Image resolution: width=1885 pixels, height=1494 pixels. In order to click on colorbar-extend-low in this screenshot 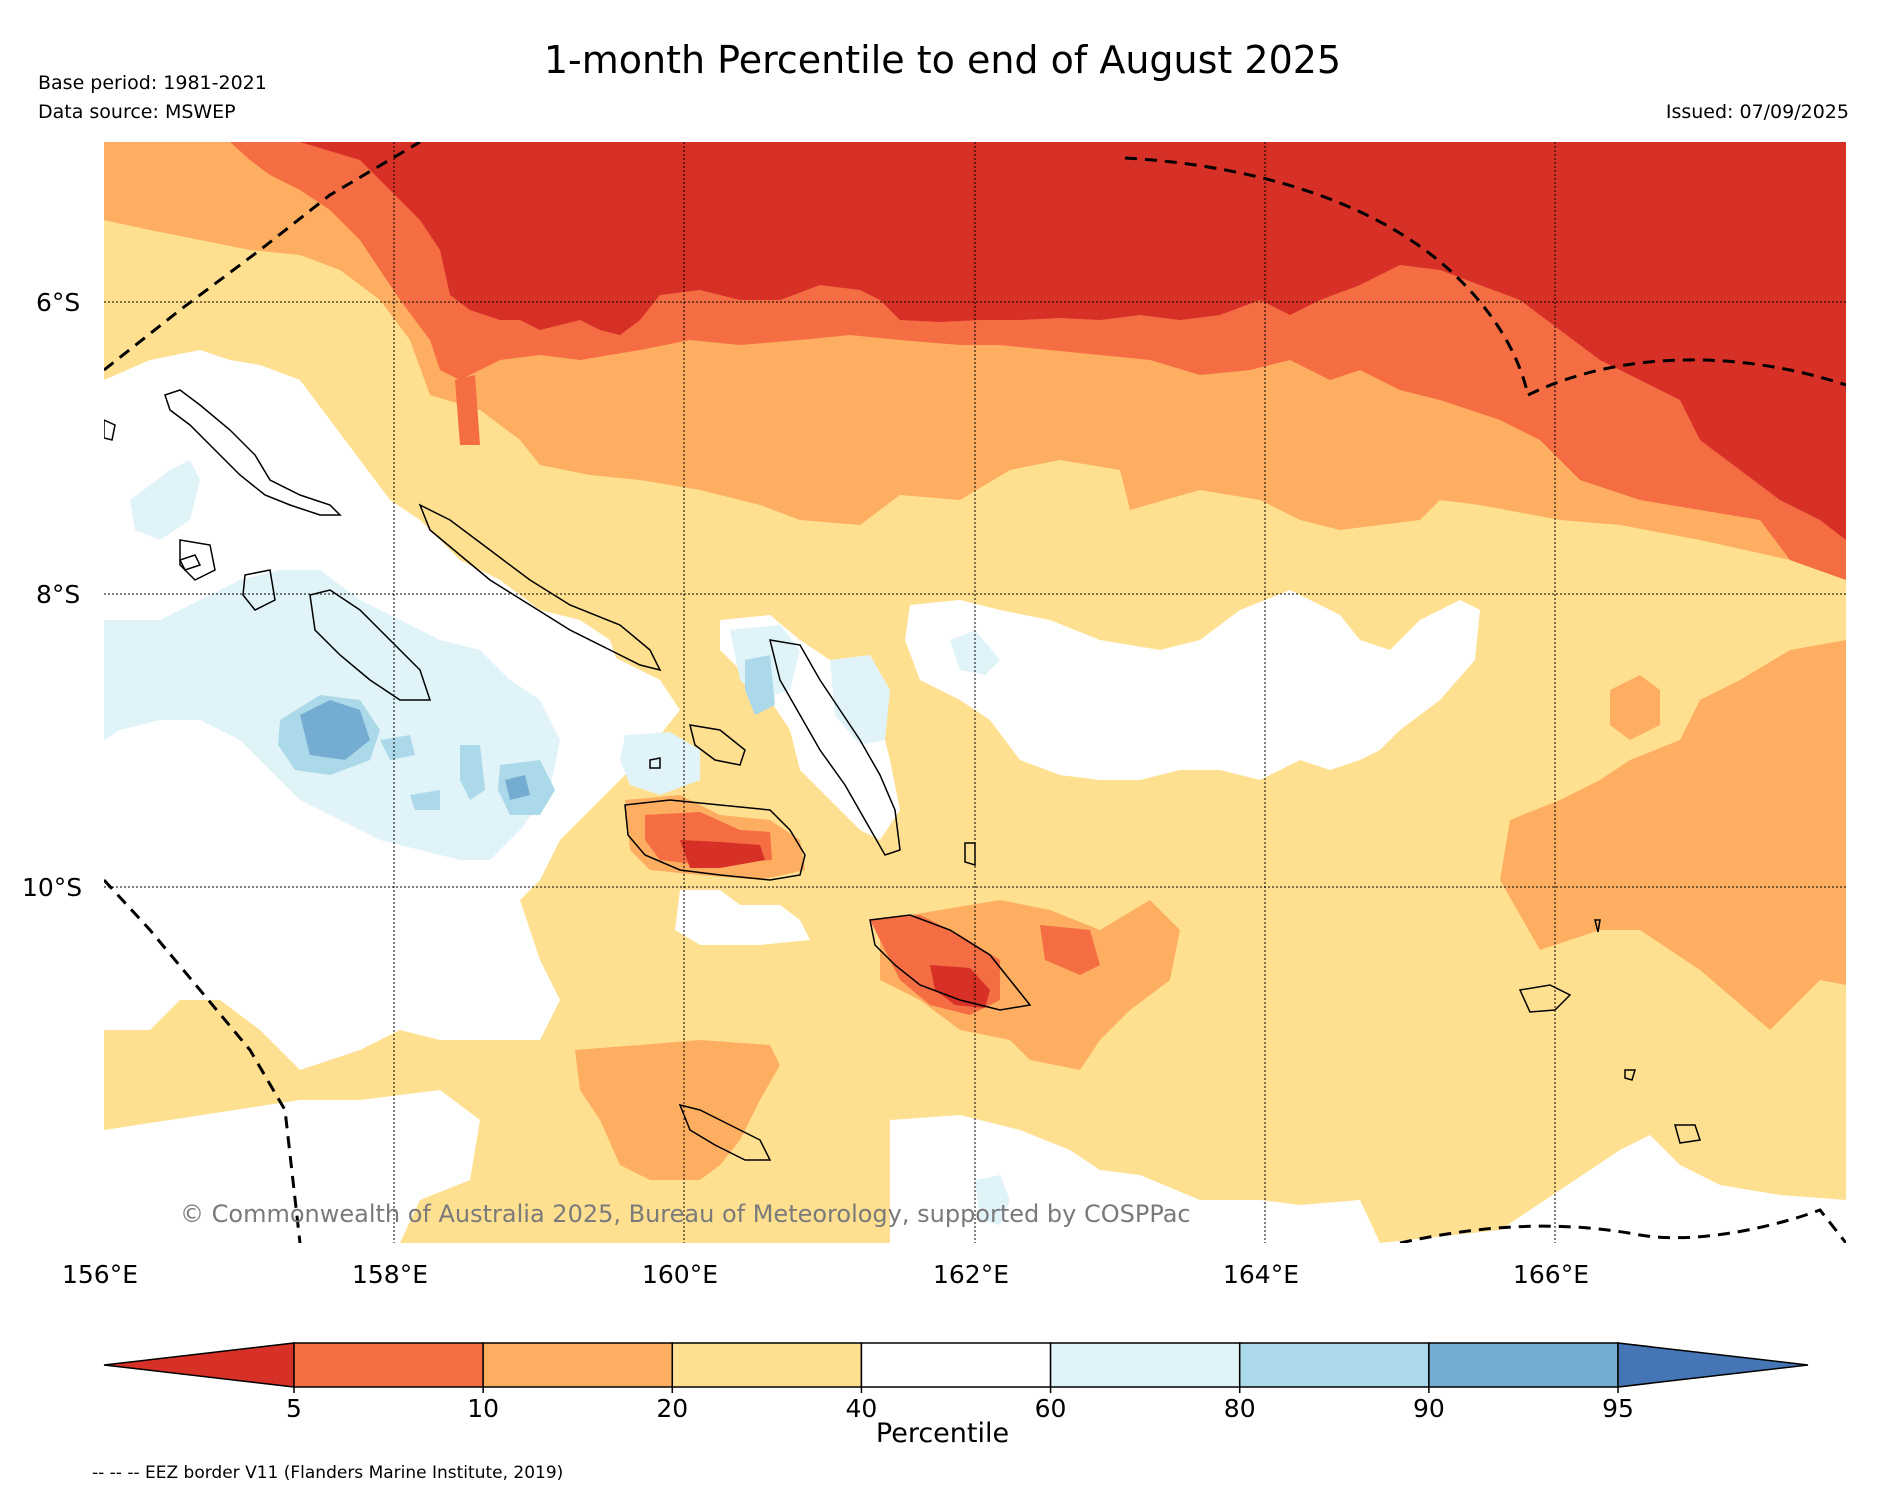, I will do `click(199, 1365)`.